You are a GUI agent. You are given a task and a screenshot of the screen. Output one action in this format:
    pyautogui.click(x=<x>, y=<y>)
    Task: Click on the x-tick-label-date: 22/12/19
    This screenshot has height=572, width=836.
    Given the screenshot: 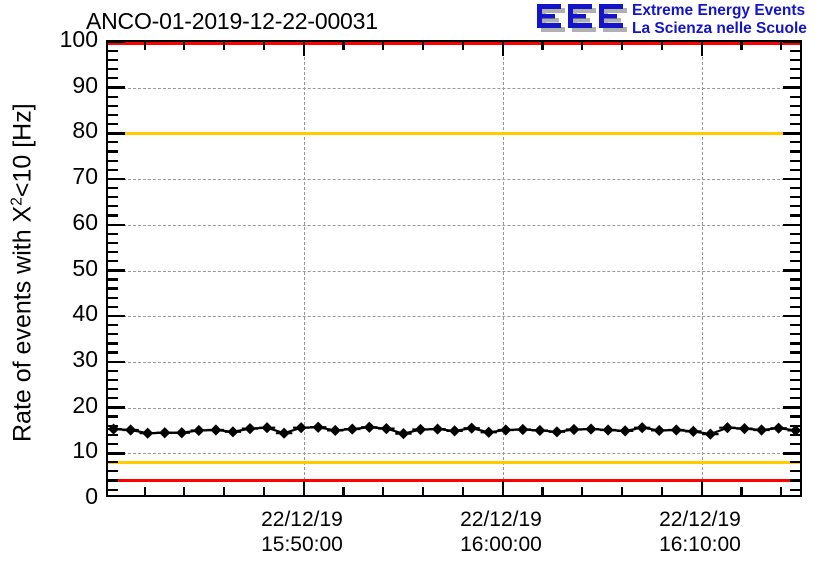 What is the action you would take?
    pyautogui.click(x=700, y=519)
    